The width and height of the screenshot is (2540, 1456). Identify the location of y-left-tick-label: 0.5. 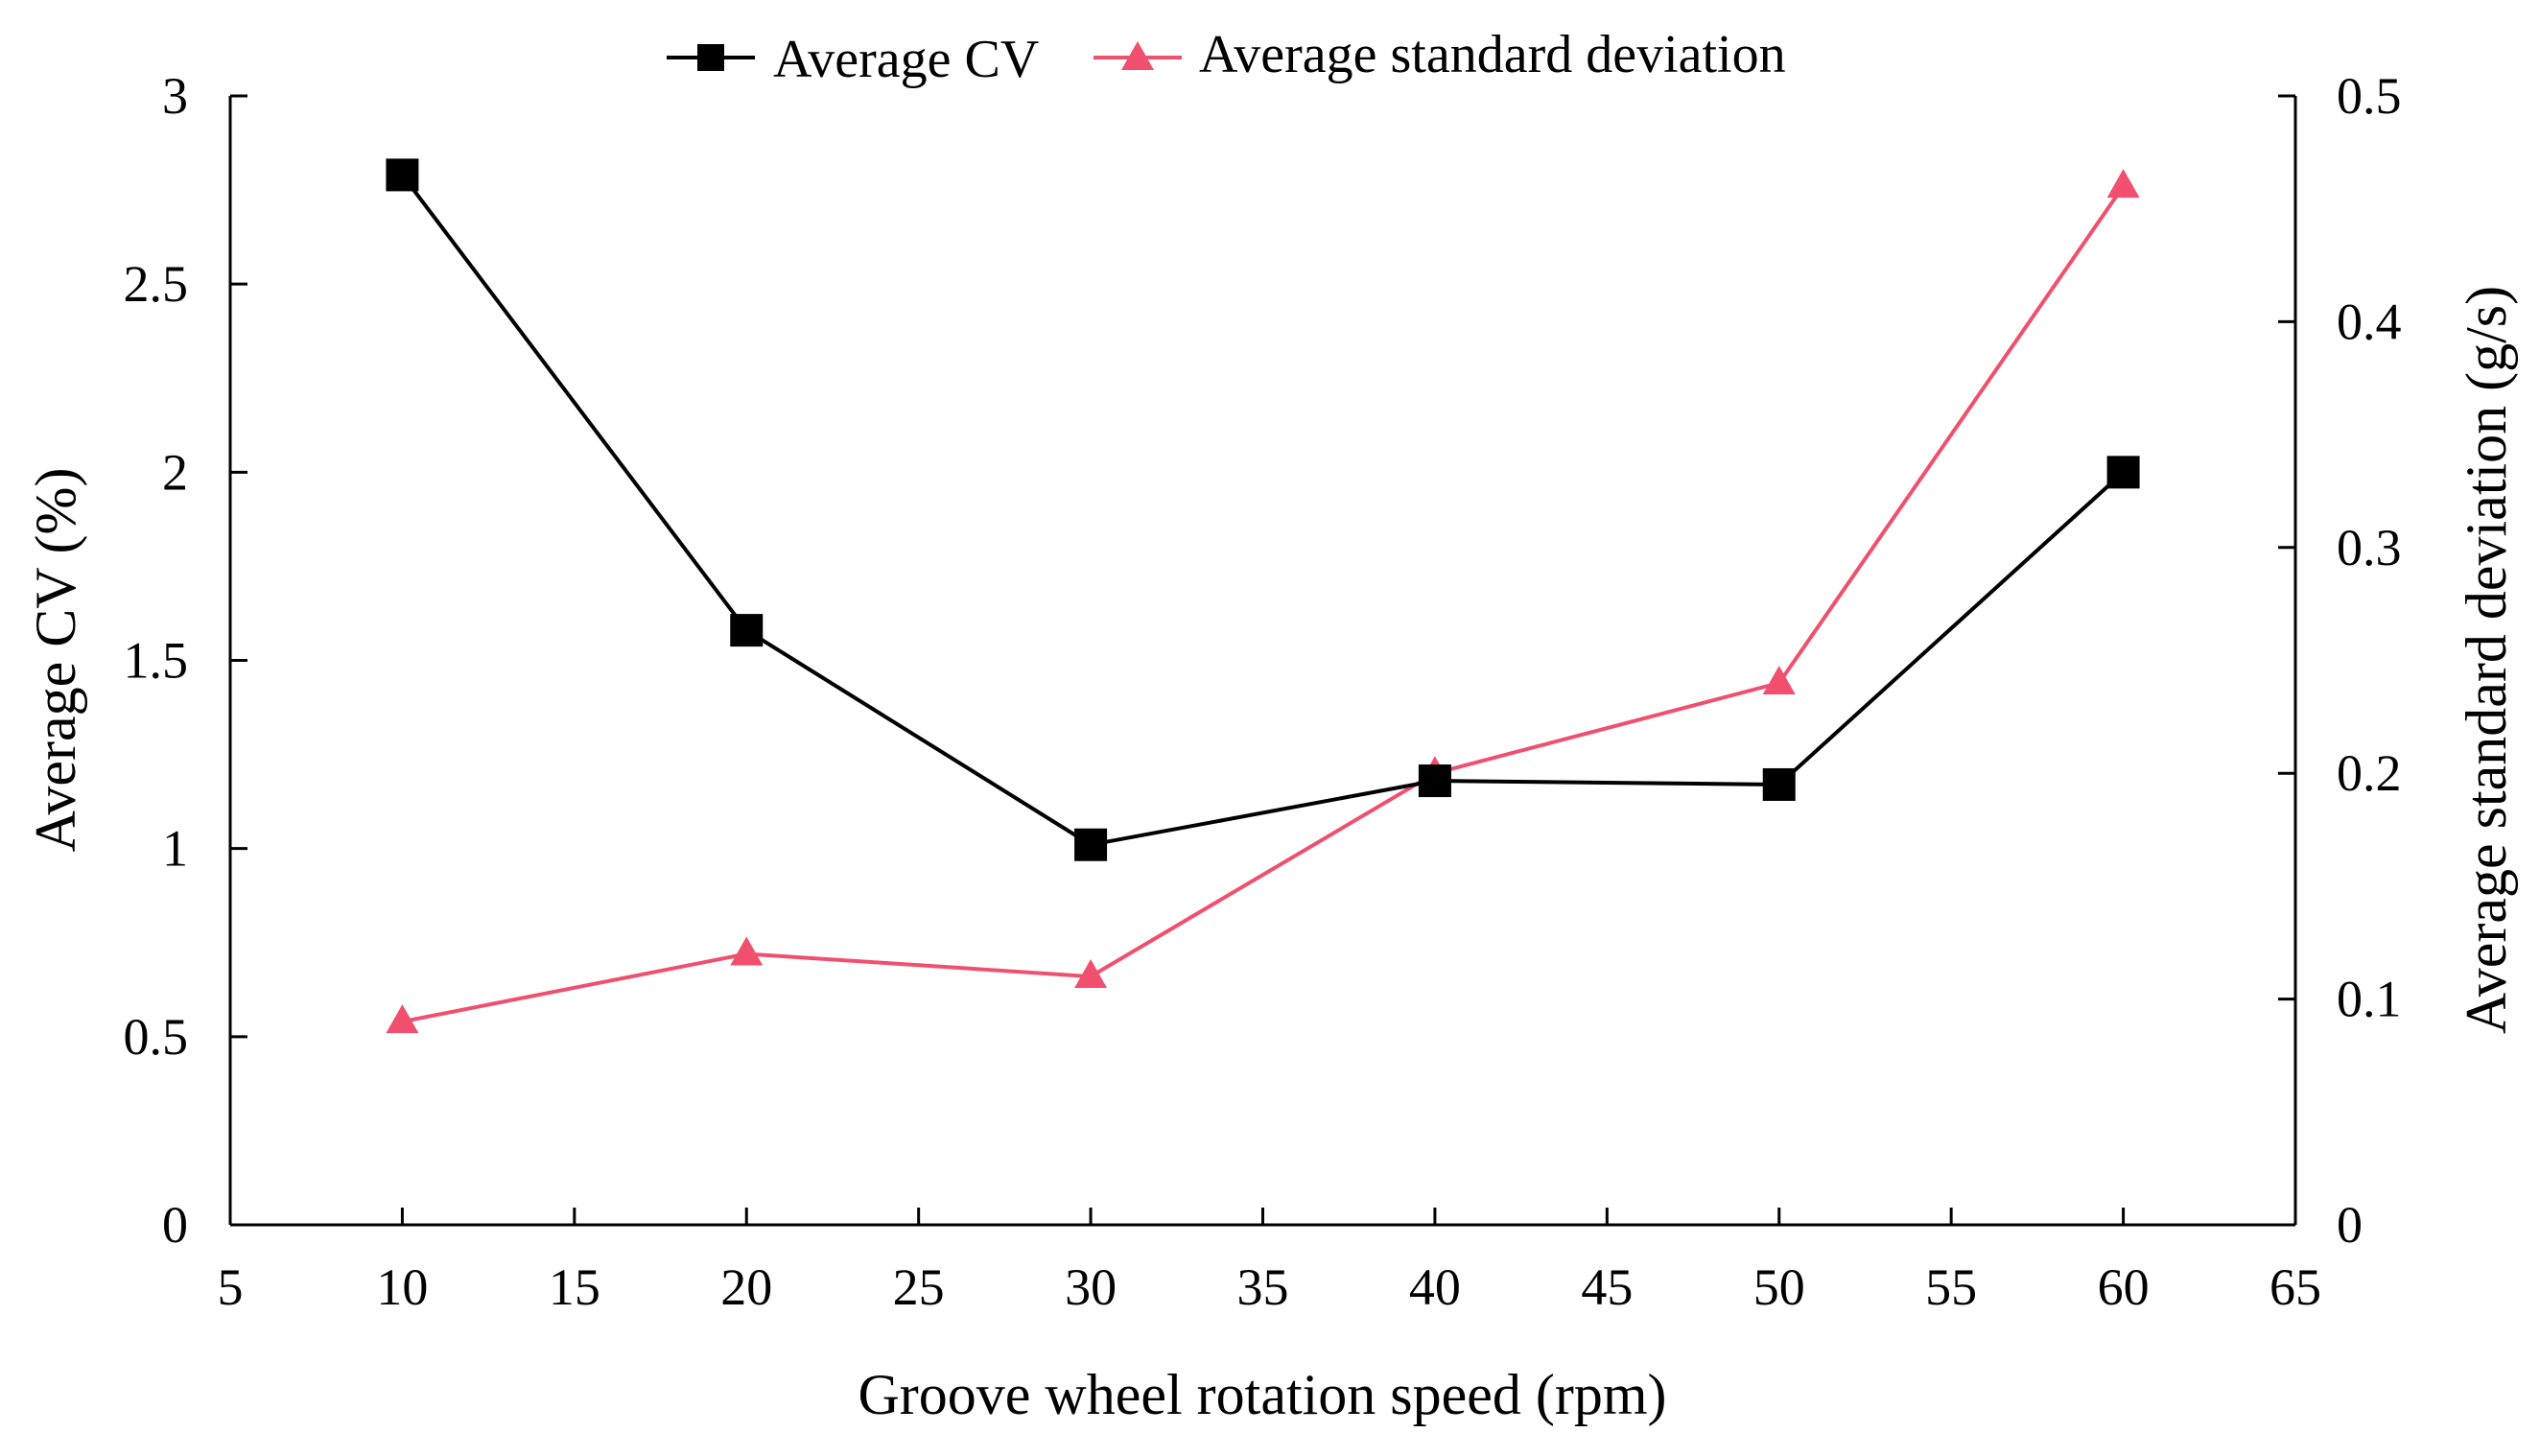
(156, 1037).